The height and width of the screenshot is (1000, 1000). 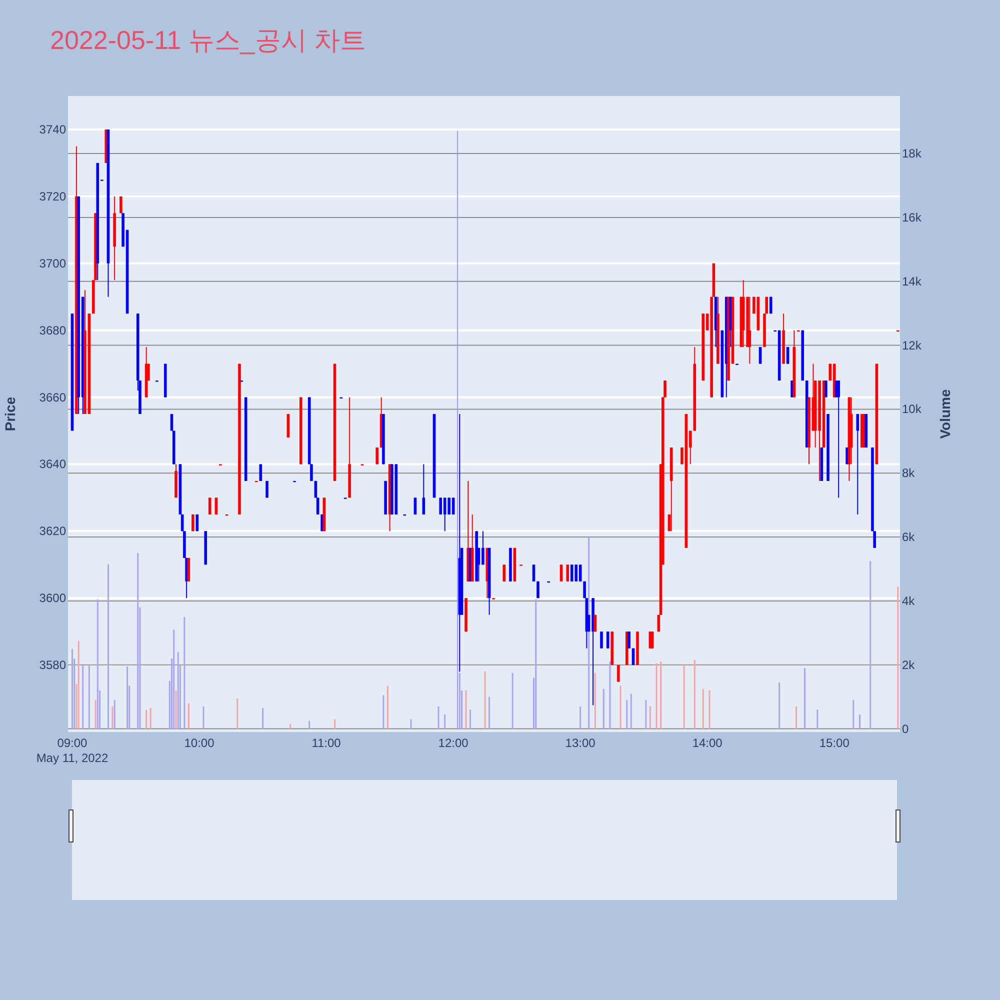 I want to click on y-tick-label: 3600, so click(x=52, y=598).